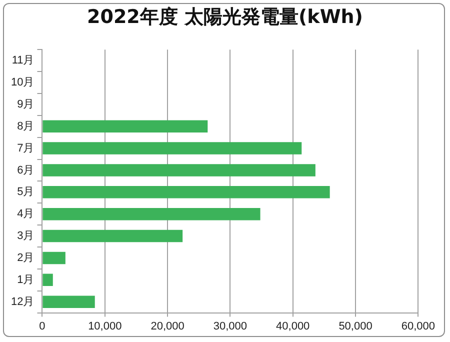  I want to click on y-tick-label: 8月, so click(25, 126).